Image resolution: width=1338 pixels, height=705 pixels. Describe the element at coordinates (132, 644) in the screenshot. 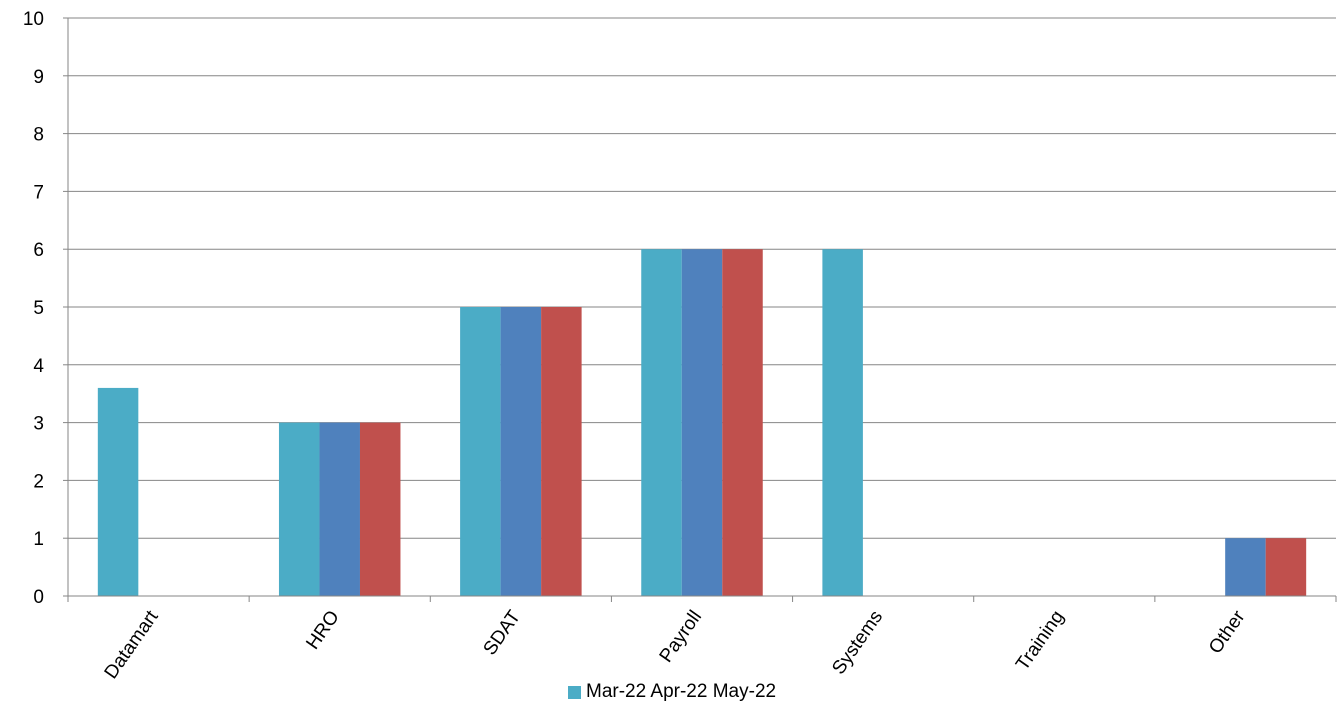

I see `x-category-label: Datamart` at that location.